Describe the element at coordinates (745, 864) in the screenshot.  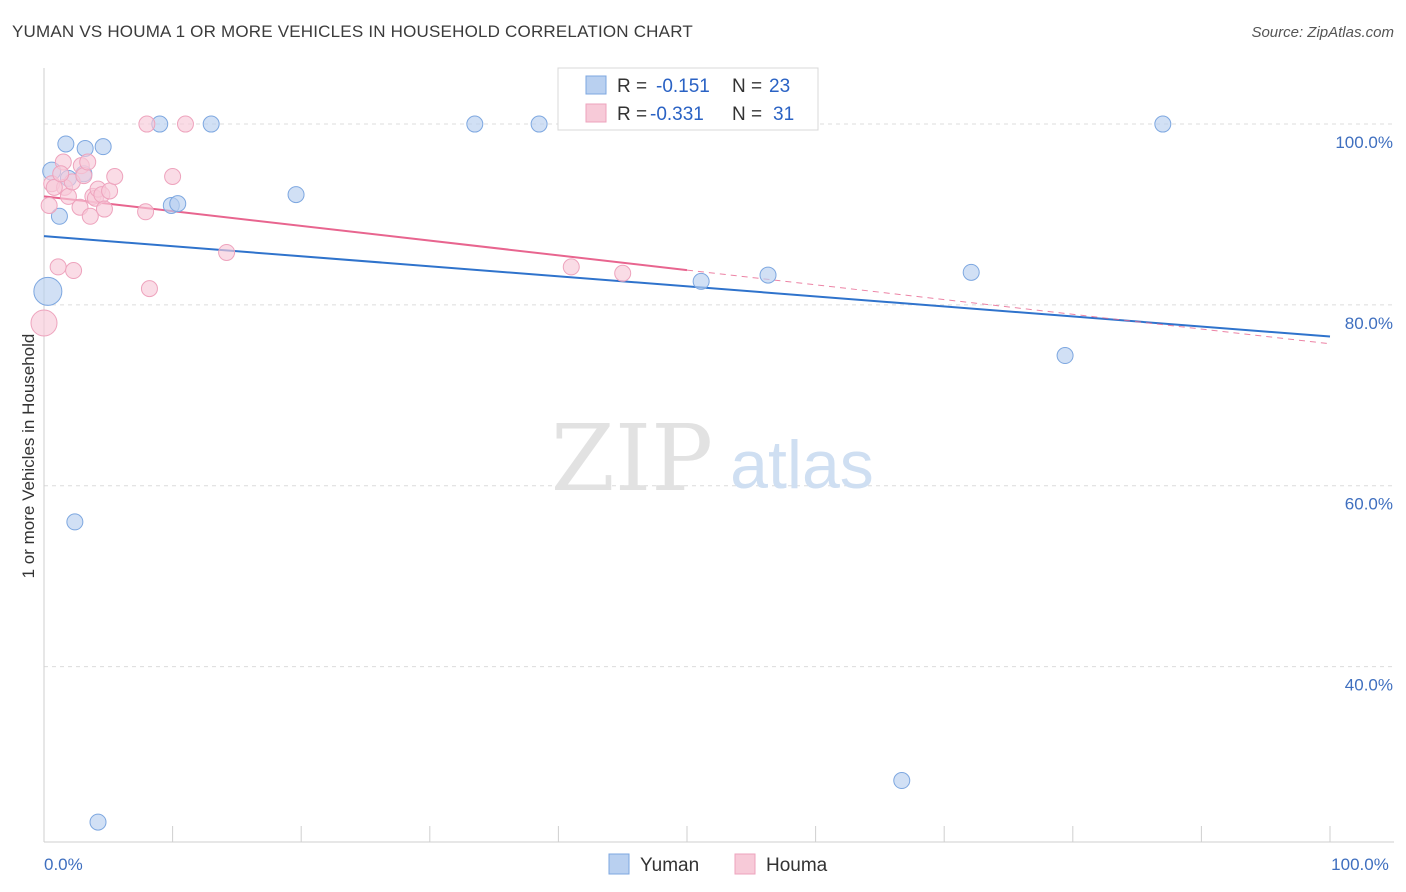
I see `bottom-legend-swatch-houma` at that location.